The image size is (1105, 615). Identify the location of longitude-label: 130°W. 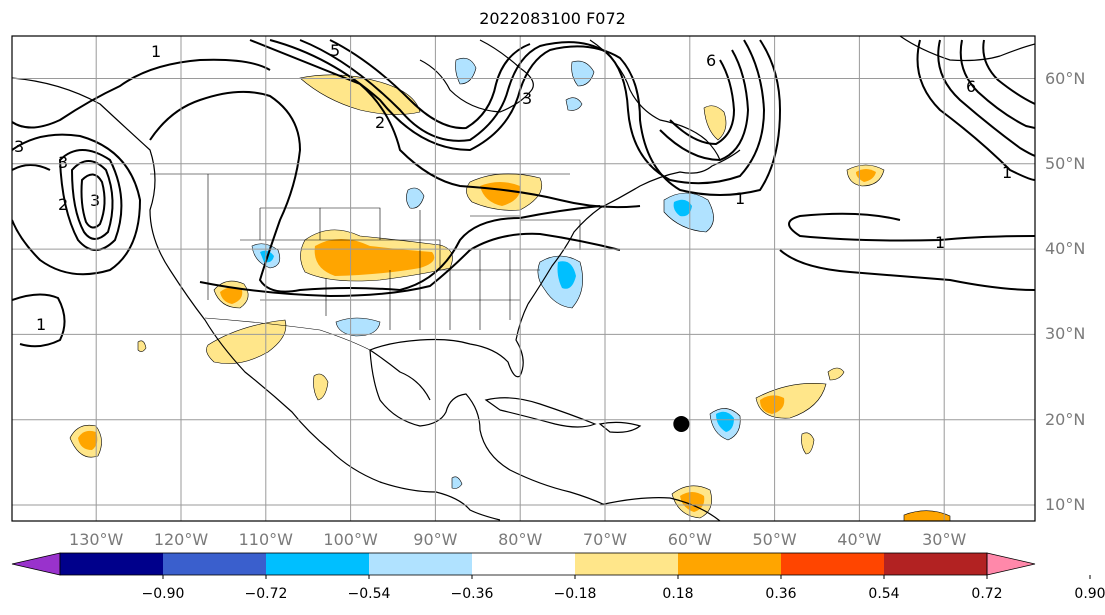
(96, 539).